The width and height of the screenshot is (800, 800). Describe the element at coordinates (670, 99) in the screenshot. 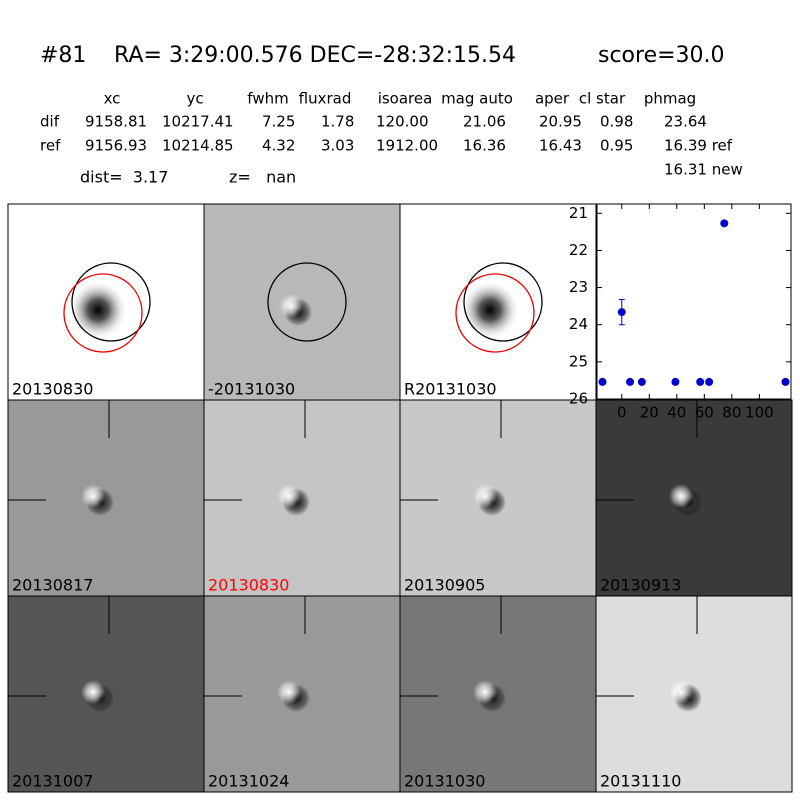

I see `column-header: phmag` at that location.